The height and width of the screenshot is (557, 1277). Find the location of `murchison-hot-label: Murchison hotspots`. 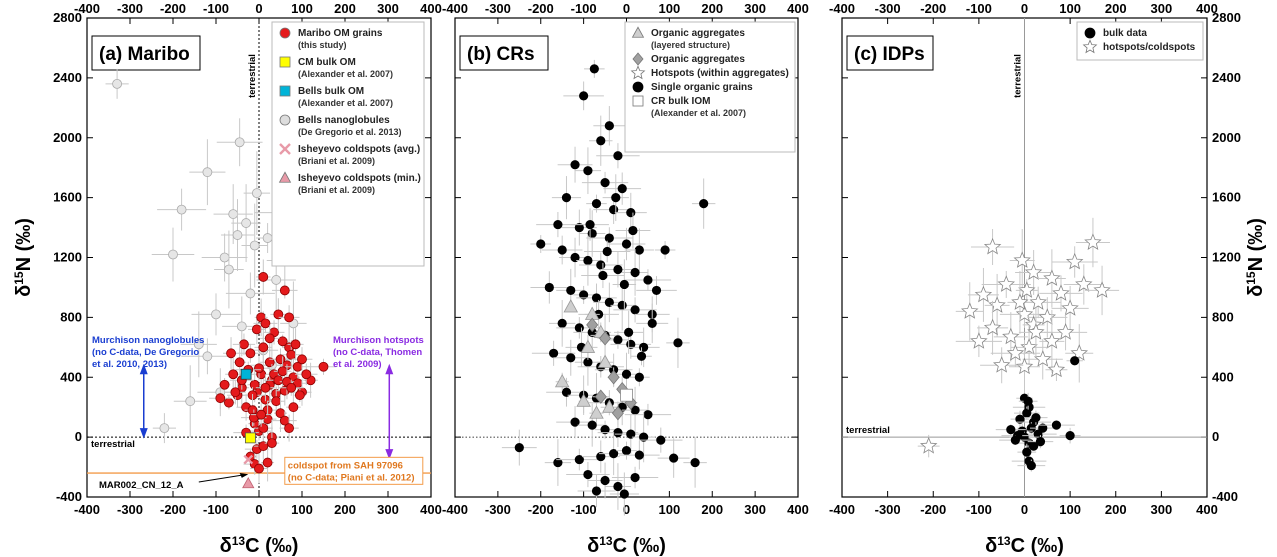

murchison-hot-label: Murchison hotspots is located at coordinates (378, 340).